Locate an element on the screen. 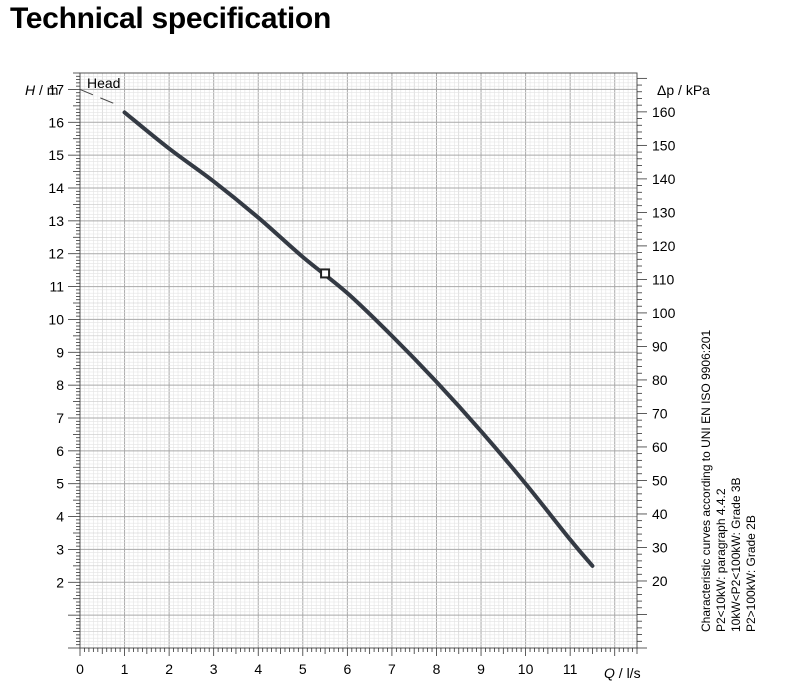 The height and width of the screenshot is (700, 786). x-tick-label: 9 is located at coordinates (481, 669).